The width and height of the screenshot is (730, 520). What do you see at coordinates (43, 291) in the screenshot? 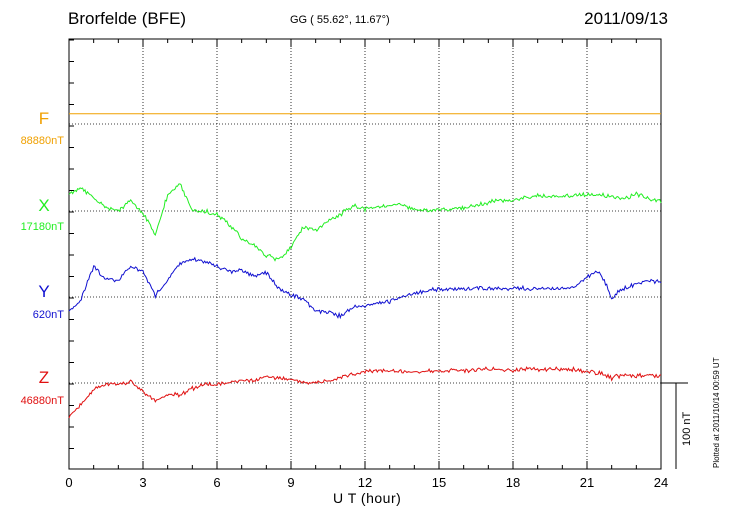
I see `series-y-name: Y` at bounding box center [43, 291].